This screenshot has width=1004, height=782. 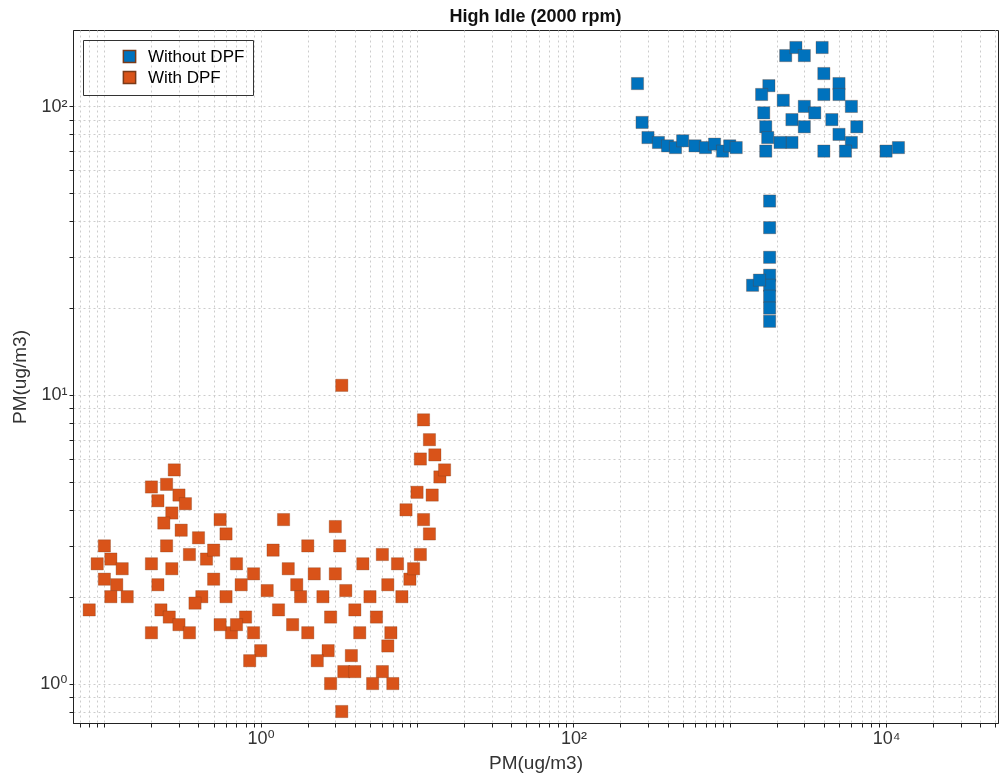 What do you see at coordinates (573, 737) in the screenshot?
I see `x-tick-label: 10²` at bounding box center [573, 737].